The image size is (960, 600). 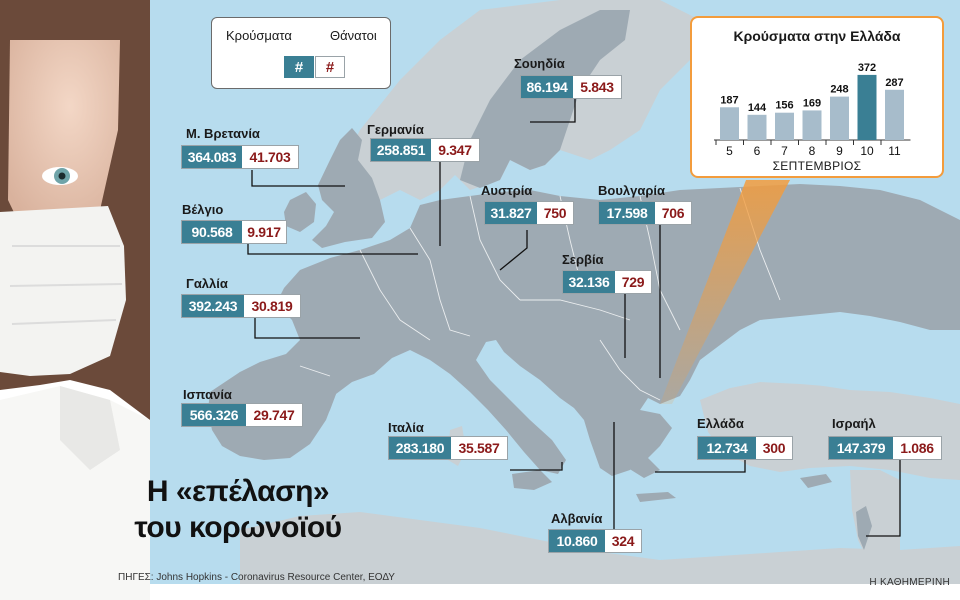 I want to click on deaths-value: 729, so click(x=633, y=282).